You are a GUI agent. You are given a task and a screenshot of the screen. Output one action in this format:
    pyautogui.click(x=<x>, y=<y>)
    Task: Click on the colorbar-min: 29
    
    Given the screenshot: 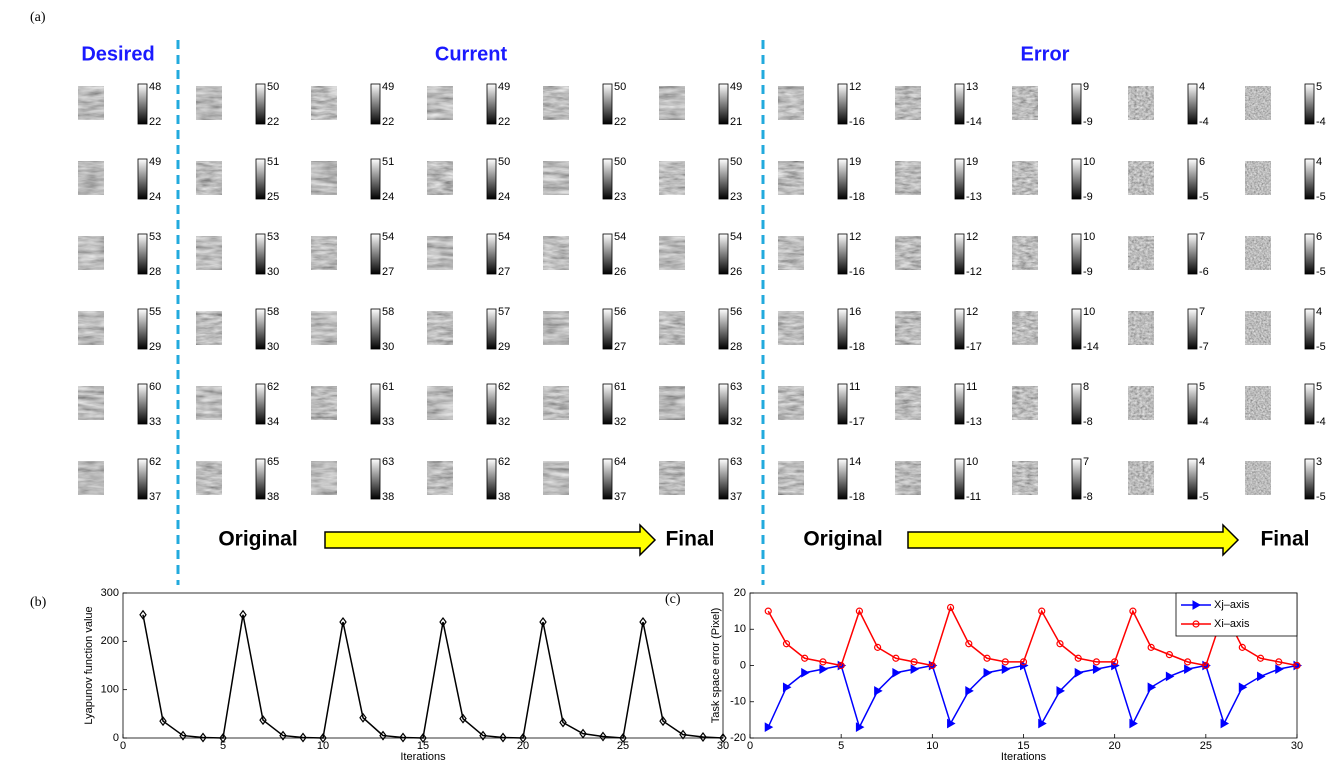 What is the action you would take?
    pyautogui.click(x=504, y=347)
    